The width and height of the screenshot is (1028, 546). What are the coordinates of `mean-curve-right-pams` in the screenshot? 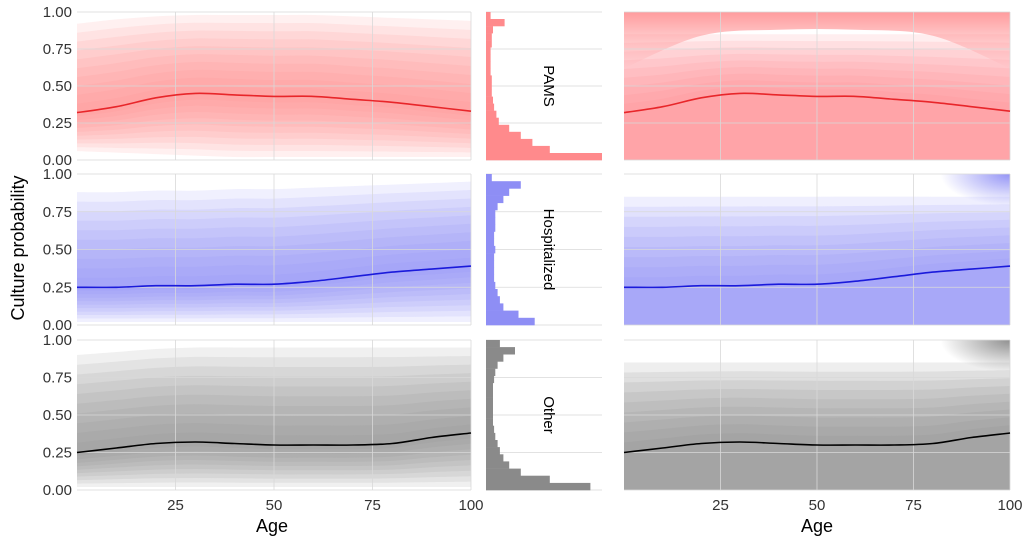 It's located at (817, 103).